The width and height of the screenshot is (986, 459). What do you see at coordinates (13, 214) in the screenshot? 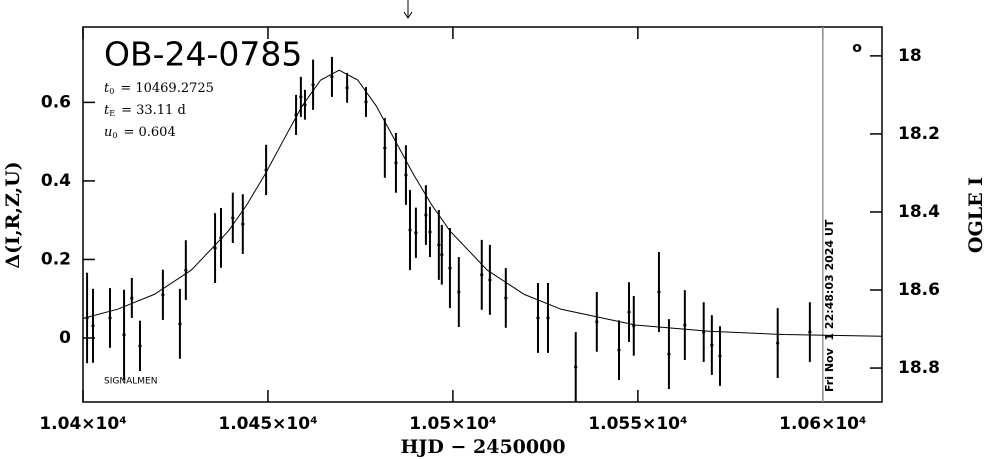
I see `y-axis-label: Δ(I,R,Z,U)` at bounding box center [13, 214].